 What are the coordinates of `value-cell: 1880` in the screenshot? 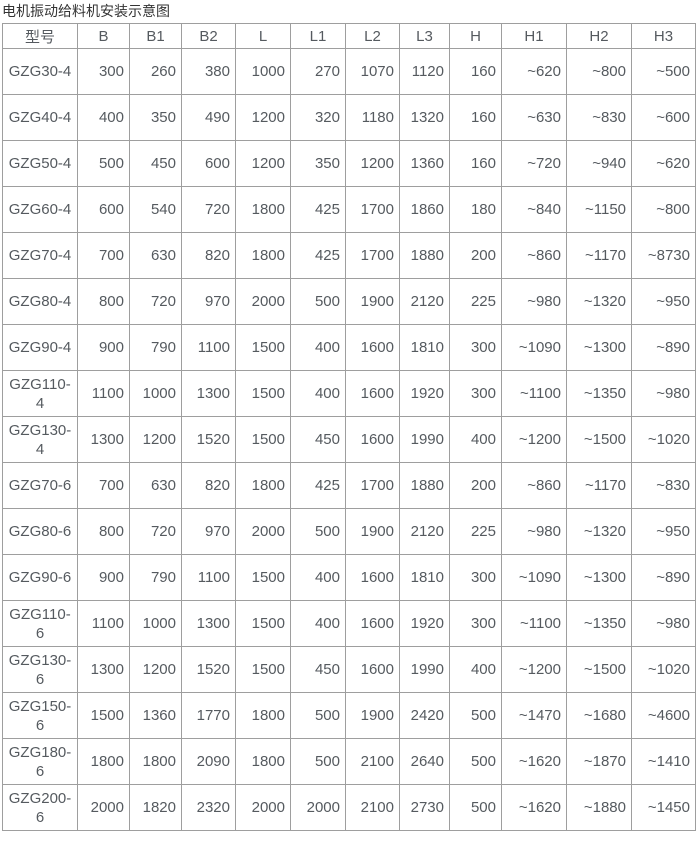 It's located at (424, 485).